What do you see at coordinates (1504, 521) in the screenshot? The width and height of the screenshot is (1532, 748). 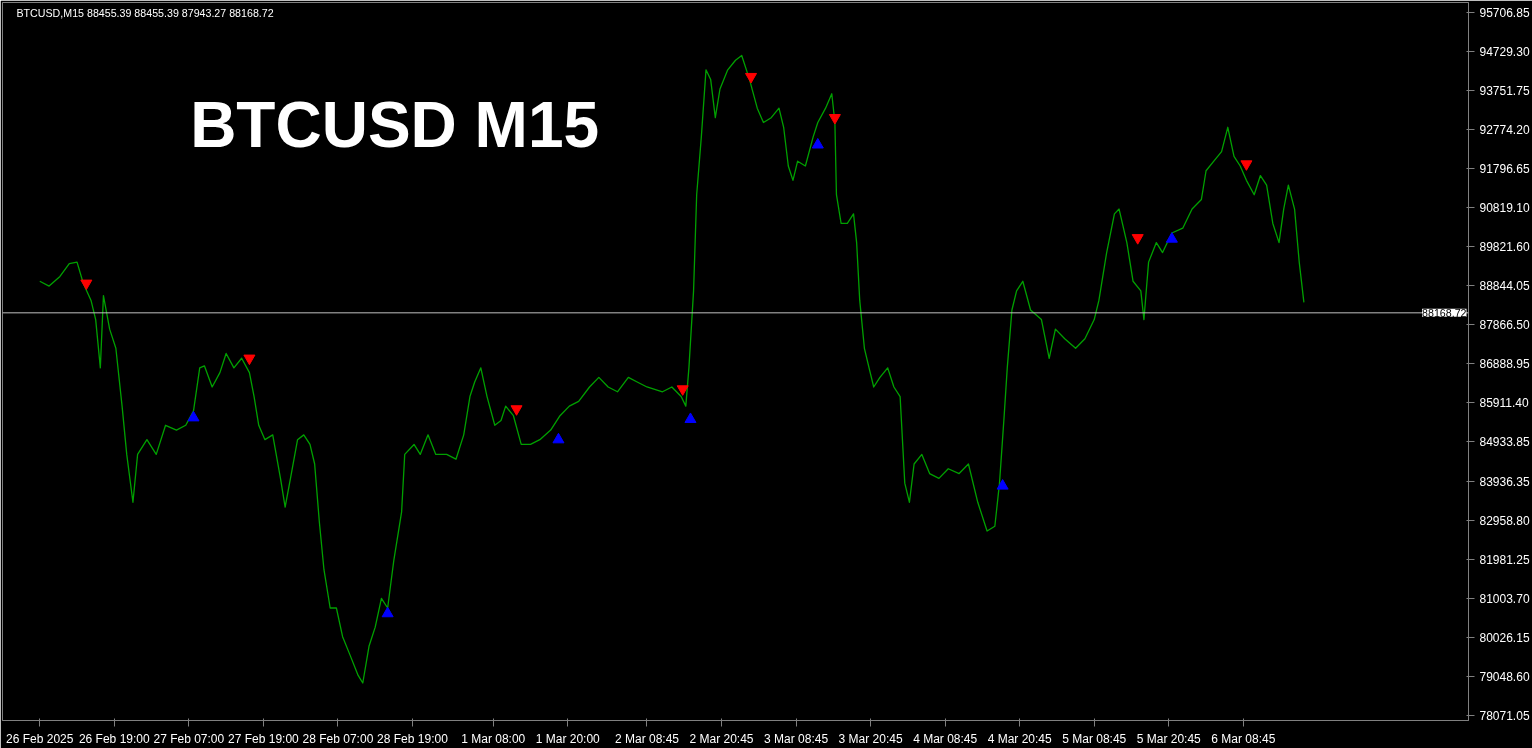 I see `y-tick-label: 82958.80` at bounding box center [1504, 521].